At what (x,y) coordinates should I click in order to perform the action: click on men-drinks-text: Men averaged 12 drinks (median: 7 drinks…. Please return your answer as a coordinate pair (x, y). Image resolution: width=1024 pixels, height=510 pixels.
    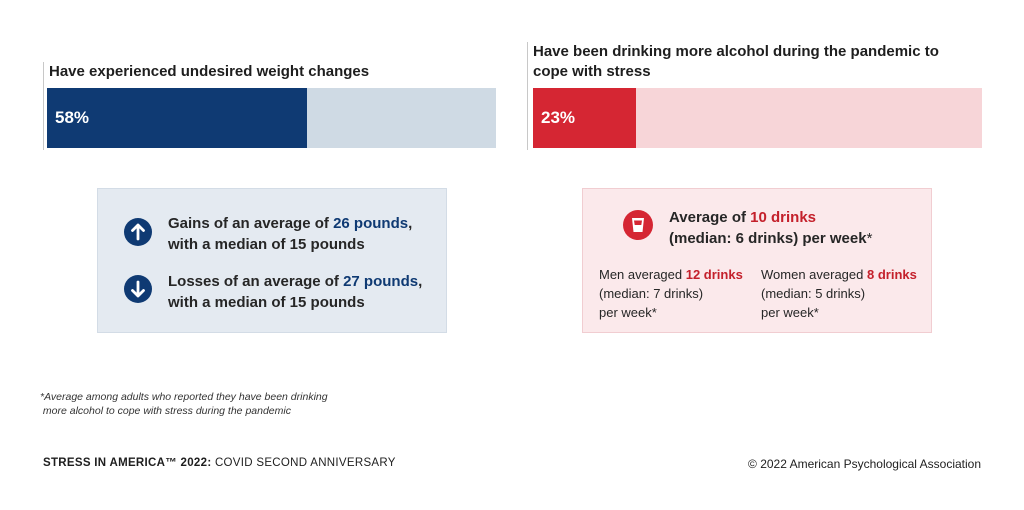
    Looking at the image, I should click on (679, 293).